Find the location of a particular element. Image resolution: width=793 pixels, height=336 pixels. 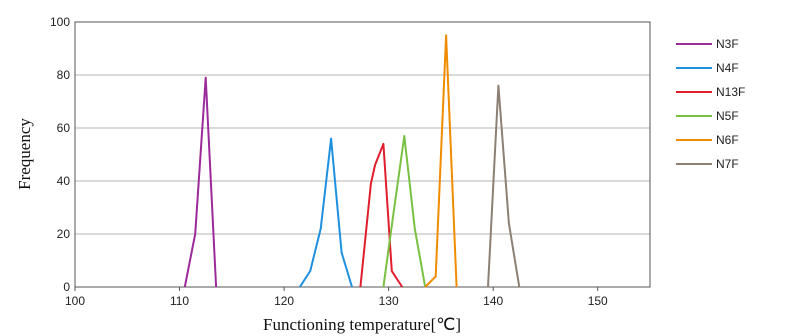

series-line-n3f is located at coordinates (200, 182).